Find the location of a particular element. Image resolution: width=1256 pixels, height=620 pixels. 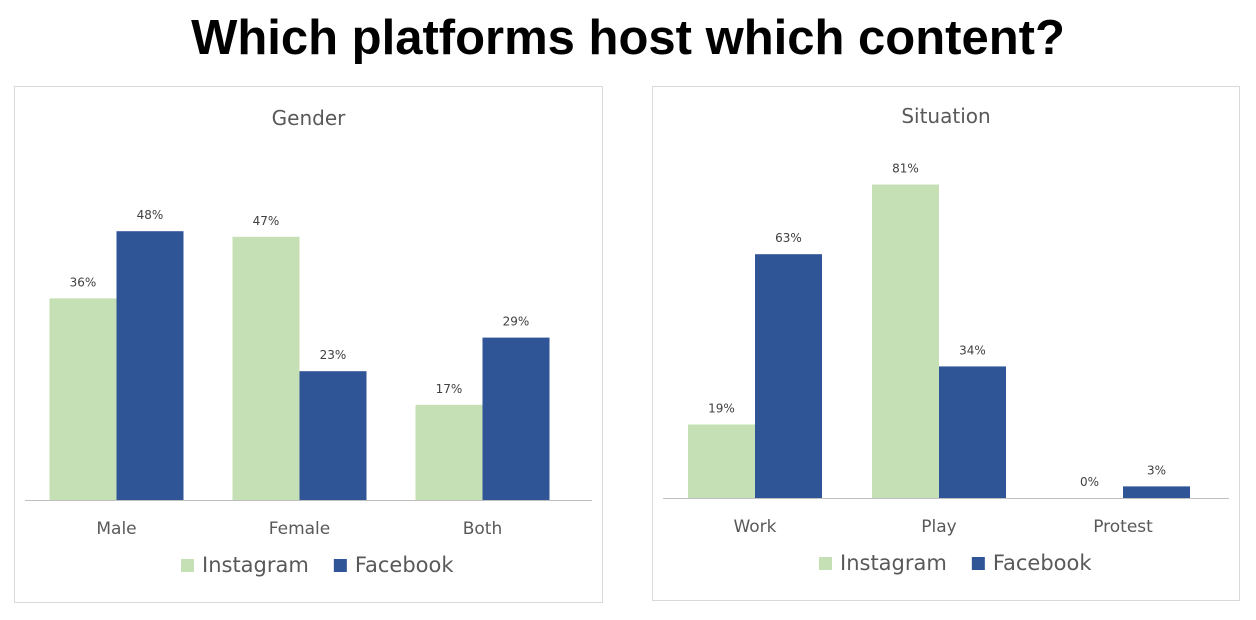

situation-bar-facebook-protest is located at coordinates (1156, 492).